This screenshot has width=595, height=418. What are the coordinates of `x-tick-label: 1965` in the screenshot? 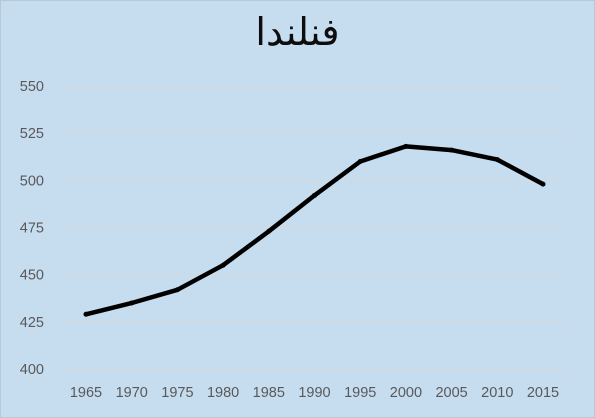 It's located at (86, 393).